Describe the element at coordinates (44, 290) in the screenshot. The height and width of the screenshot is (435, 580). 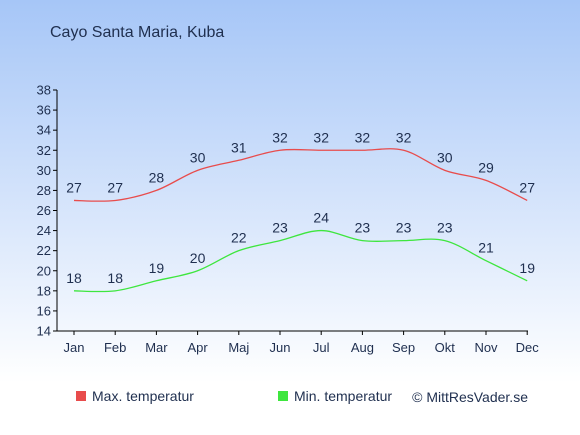
I see `y-tick-label: 18` at that location.